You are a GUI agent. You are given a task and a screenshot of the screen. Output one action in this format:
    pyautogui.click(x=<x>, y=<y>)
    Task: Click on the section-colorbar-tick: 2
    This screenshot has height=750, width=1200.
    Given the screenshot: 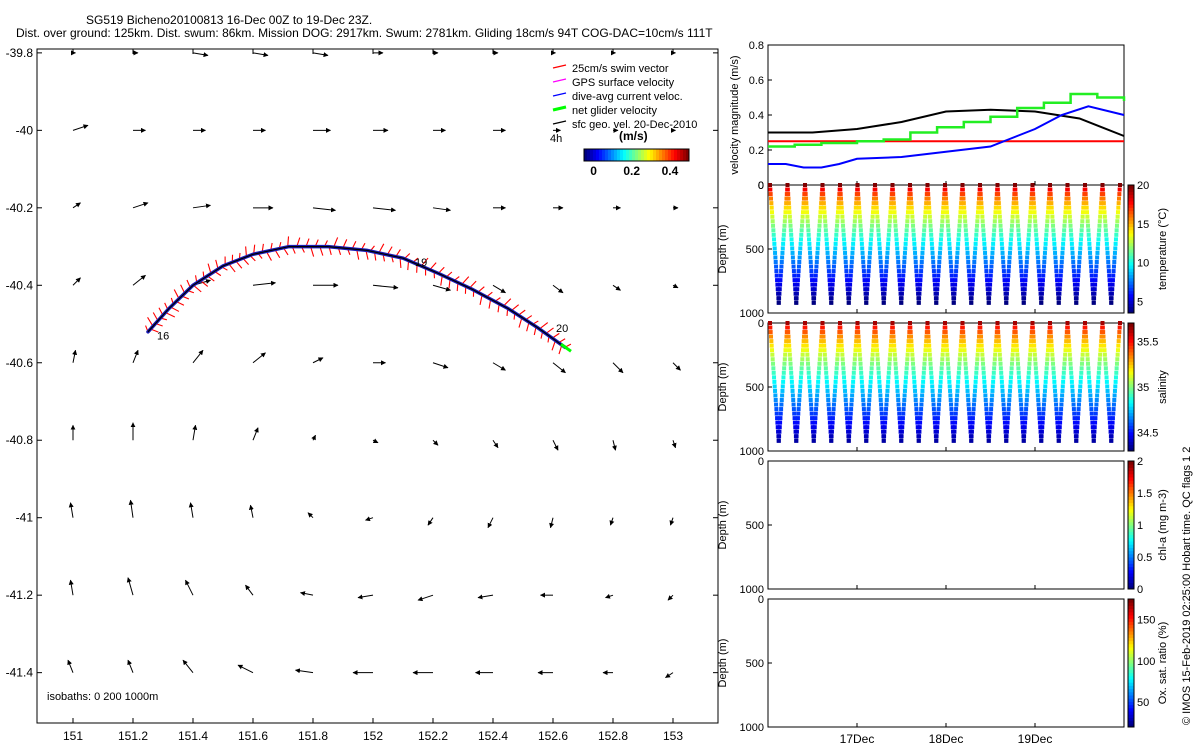 What is the action you would take?
    pyautogui.click(x=1140, y=462)
    